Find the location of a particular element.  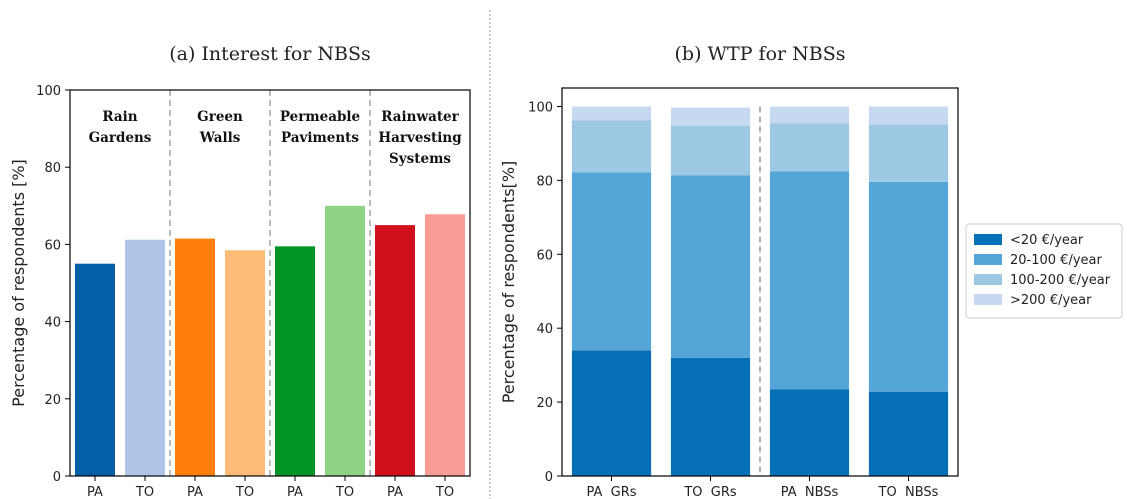

legend-label: 20-100 €/year is located at coordinates (1056, 260).